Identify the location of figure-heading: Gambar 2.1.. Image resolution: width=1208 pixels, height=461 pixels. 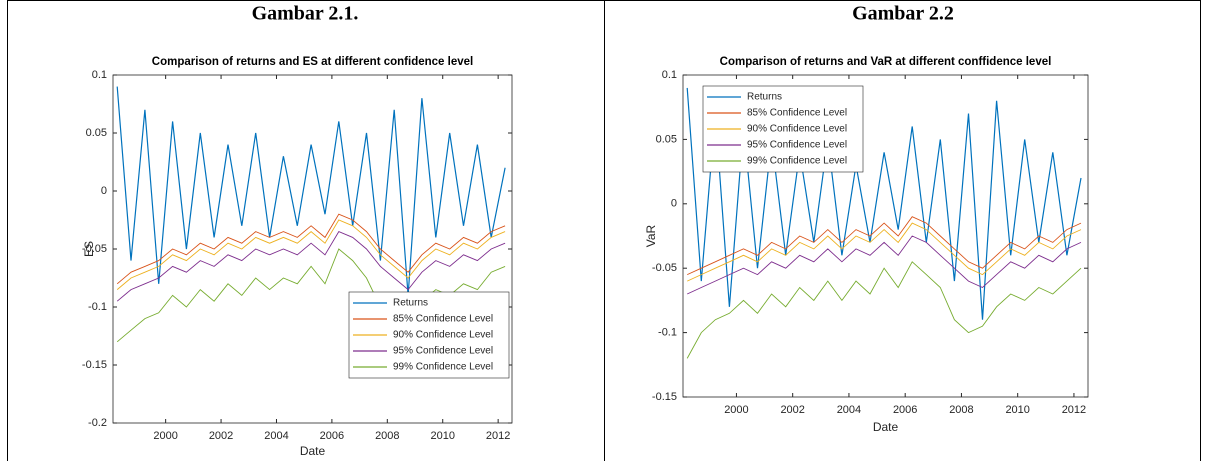
(305, 14).